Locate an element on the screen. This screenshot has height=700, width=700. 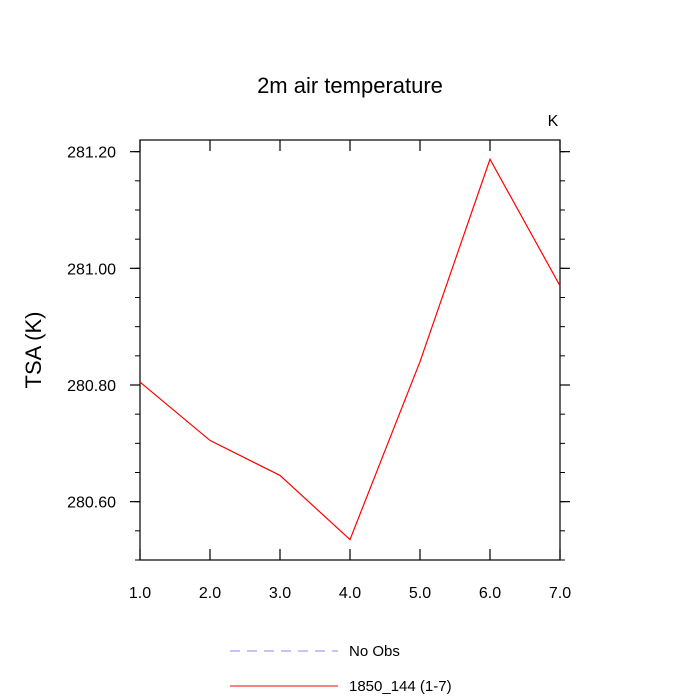
units-label: K is located at coordinates (553, 121).